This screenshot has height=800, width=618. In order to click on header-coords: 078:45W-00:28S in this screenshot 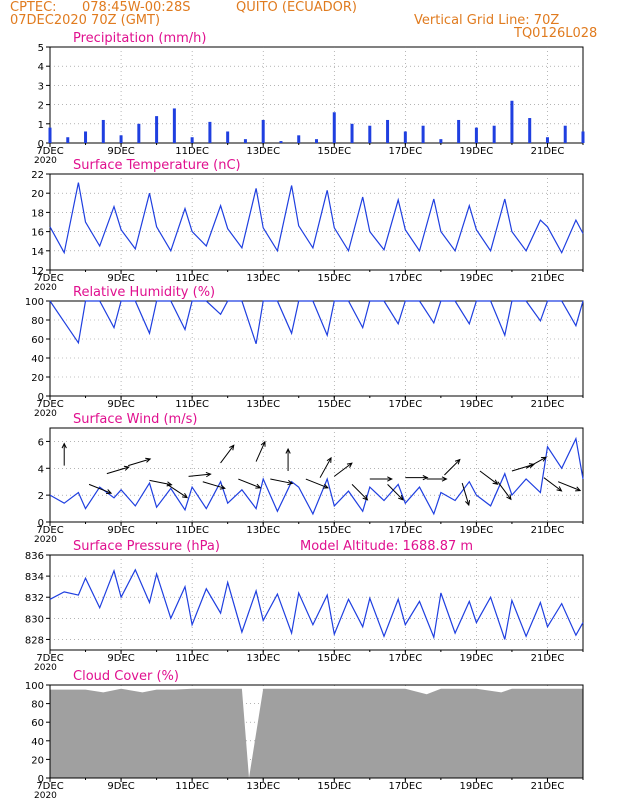, I will do `click(136, 7)`.